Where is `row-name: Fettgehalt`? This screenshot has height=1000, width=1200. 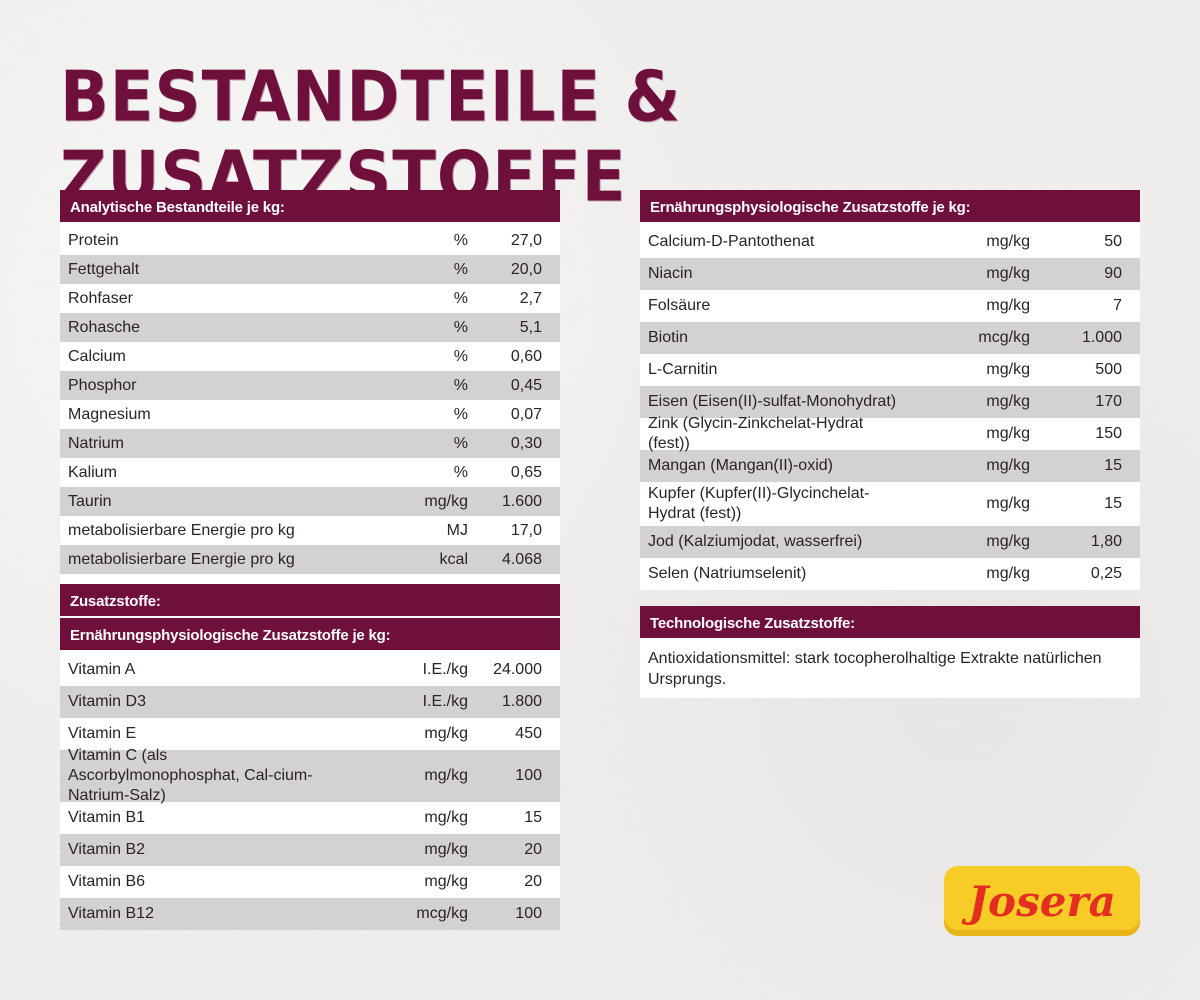 row-name: Fettgehalt is located at coordinates (104, 269).